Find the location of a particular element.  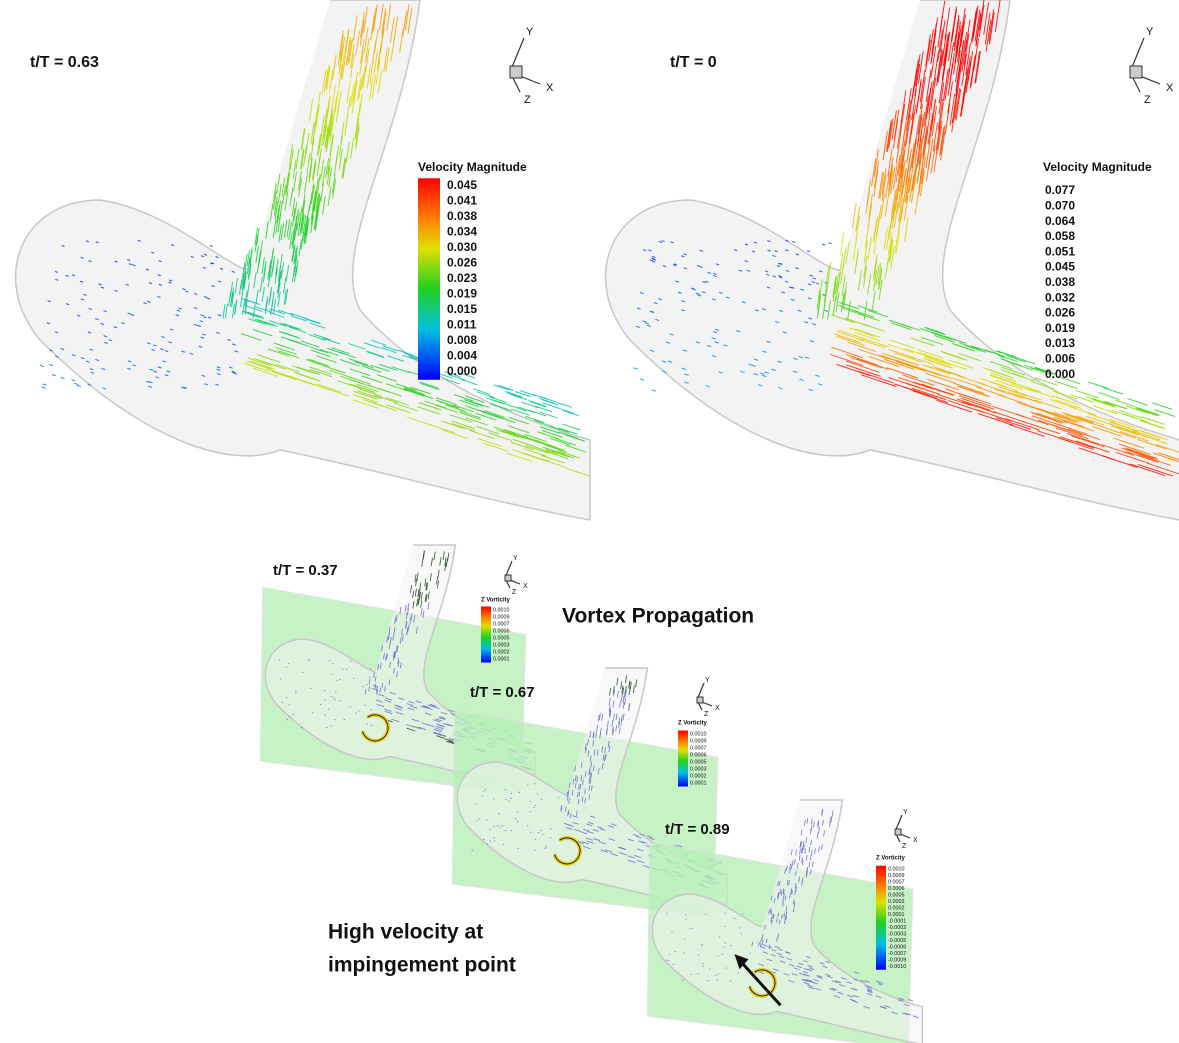

legend-value: 0.0005 is located at coordinates (698, 762).